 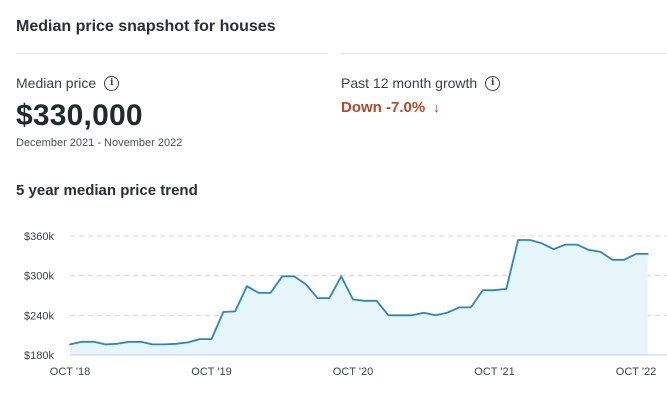 I want to click on median-price-period: December 2021 - November 2022, so click(x=99, y=143).